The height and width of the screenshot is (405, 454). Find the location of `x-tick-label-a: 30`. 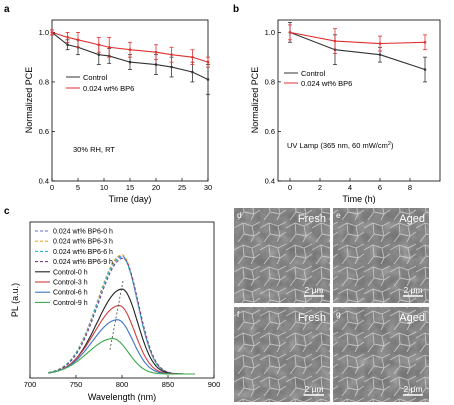

x-tick-label-a: 30 is located at coordinates (208, 187).